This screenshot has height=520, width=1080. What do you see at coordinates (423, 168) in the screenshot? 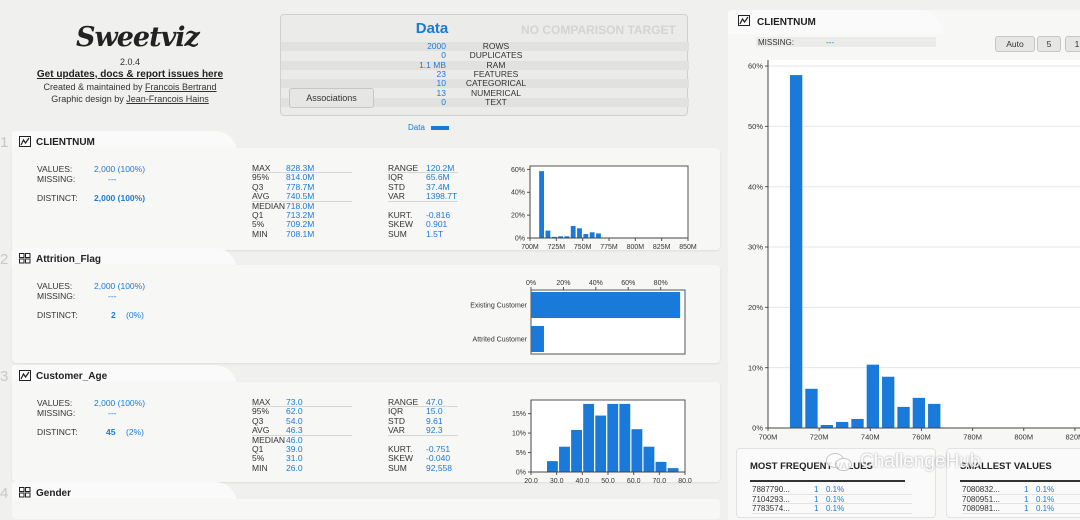
I see `stat-row: RANGE 120.2M` at bounding box center [423, 168].